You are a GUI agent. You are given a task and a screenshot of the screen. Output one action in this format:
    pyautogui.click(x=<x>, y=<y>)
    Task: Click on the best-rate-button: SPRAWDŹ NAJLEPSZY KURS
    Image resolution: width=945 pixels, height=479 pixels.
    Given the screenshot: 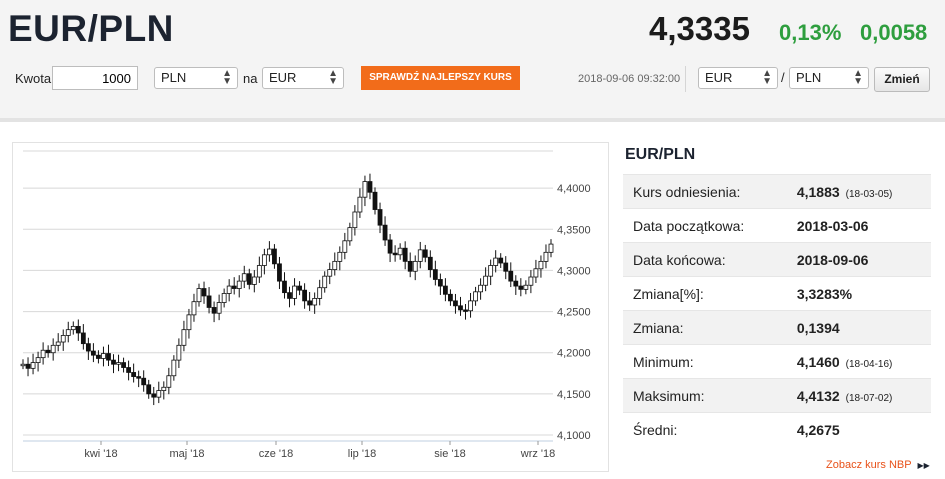 What is the action you would take?
    pyautogui.click(x=440, y=78)
    